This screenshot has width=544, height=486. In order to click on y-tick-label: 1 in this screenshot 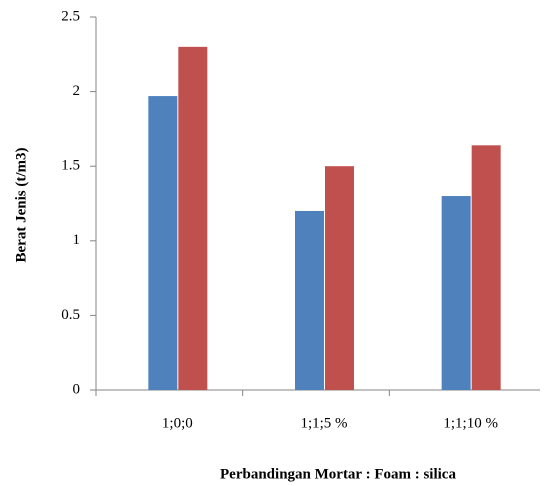, I will do `click(77, 240)`.